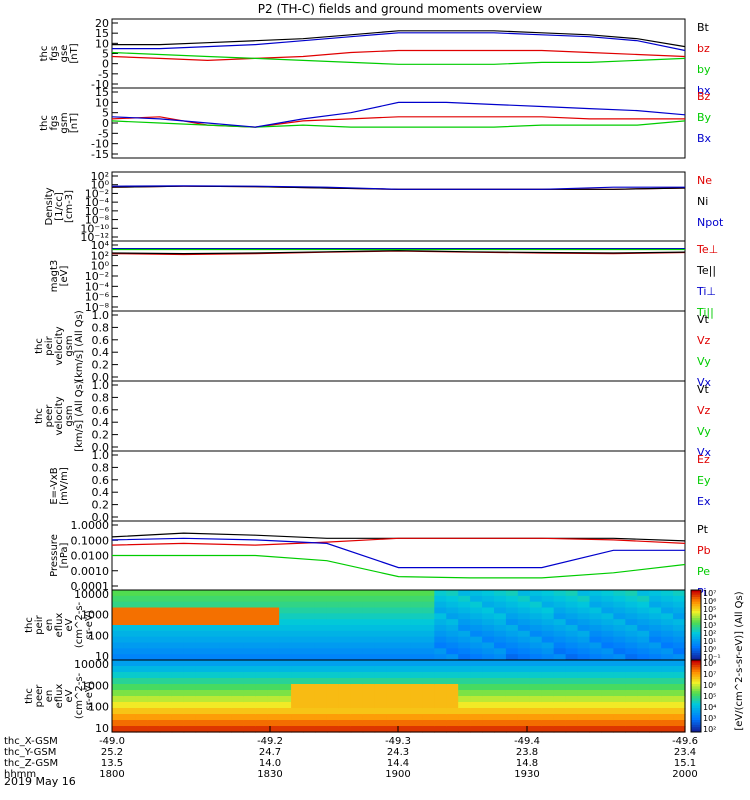  What do you see at coordinates (704, 452) in the screenshot?
I see `legend-vx: Vx` at bounding box center [704, 452].